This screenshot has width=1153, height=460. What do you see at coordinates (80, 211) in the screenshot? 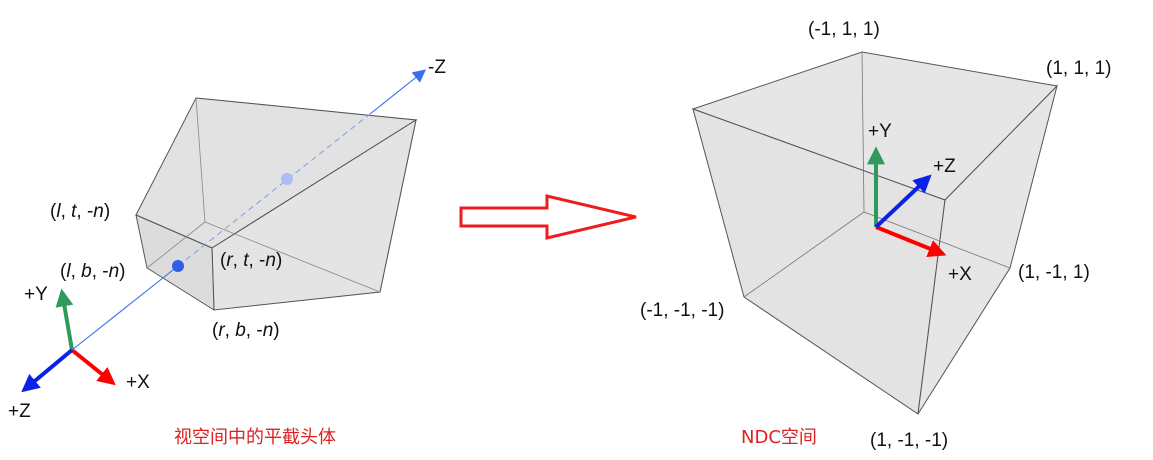
I see `corner-label-lt: (l, t, -n)` at bounding box center [80, 211].